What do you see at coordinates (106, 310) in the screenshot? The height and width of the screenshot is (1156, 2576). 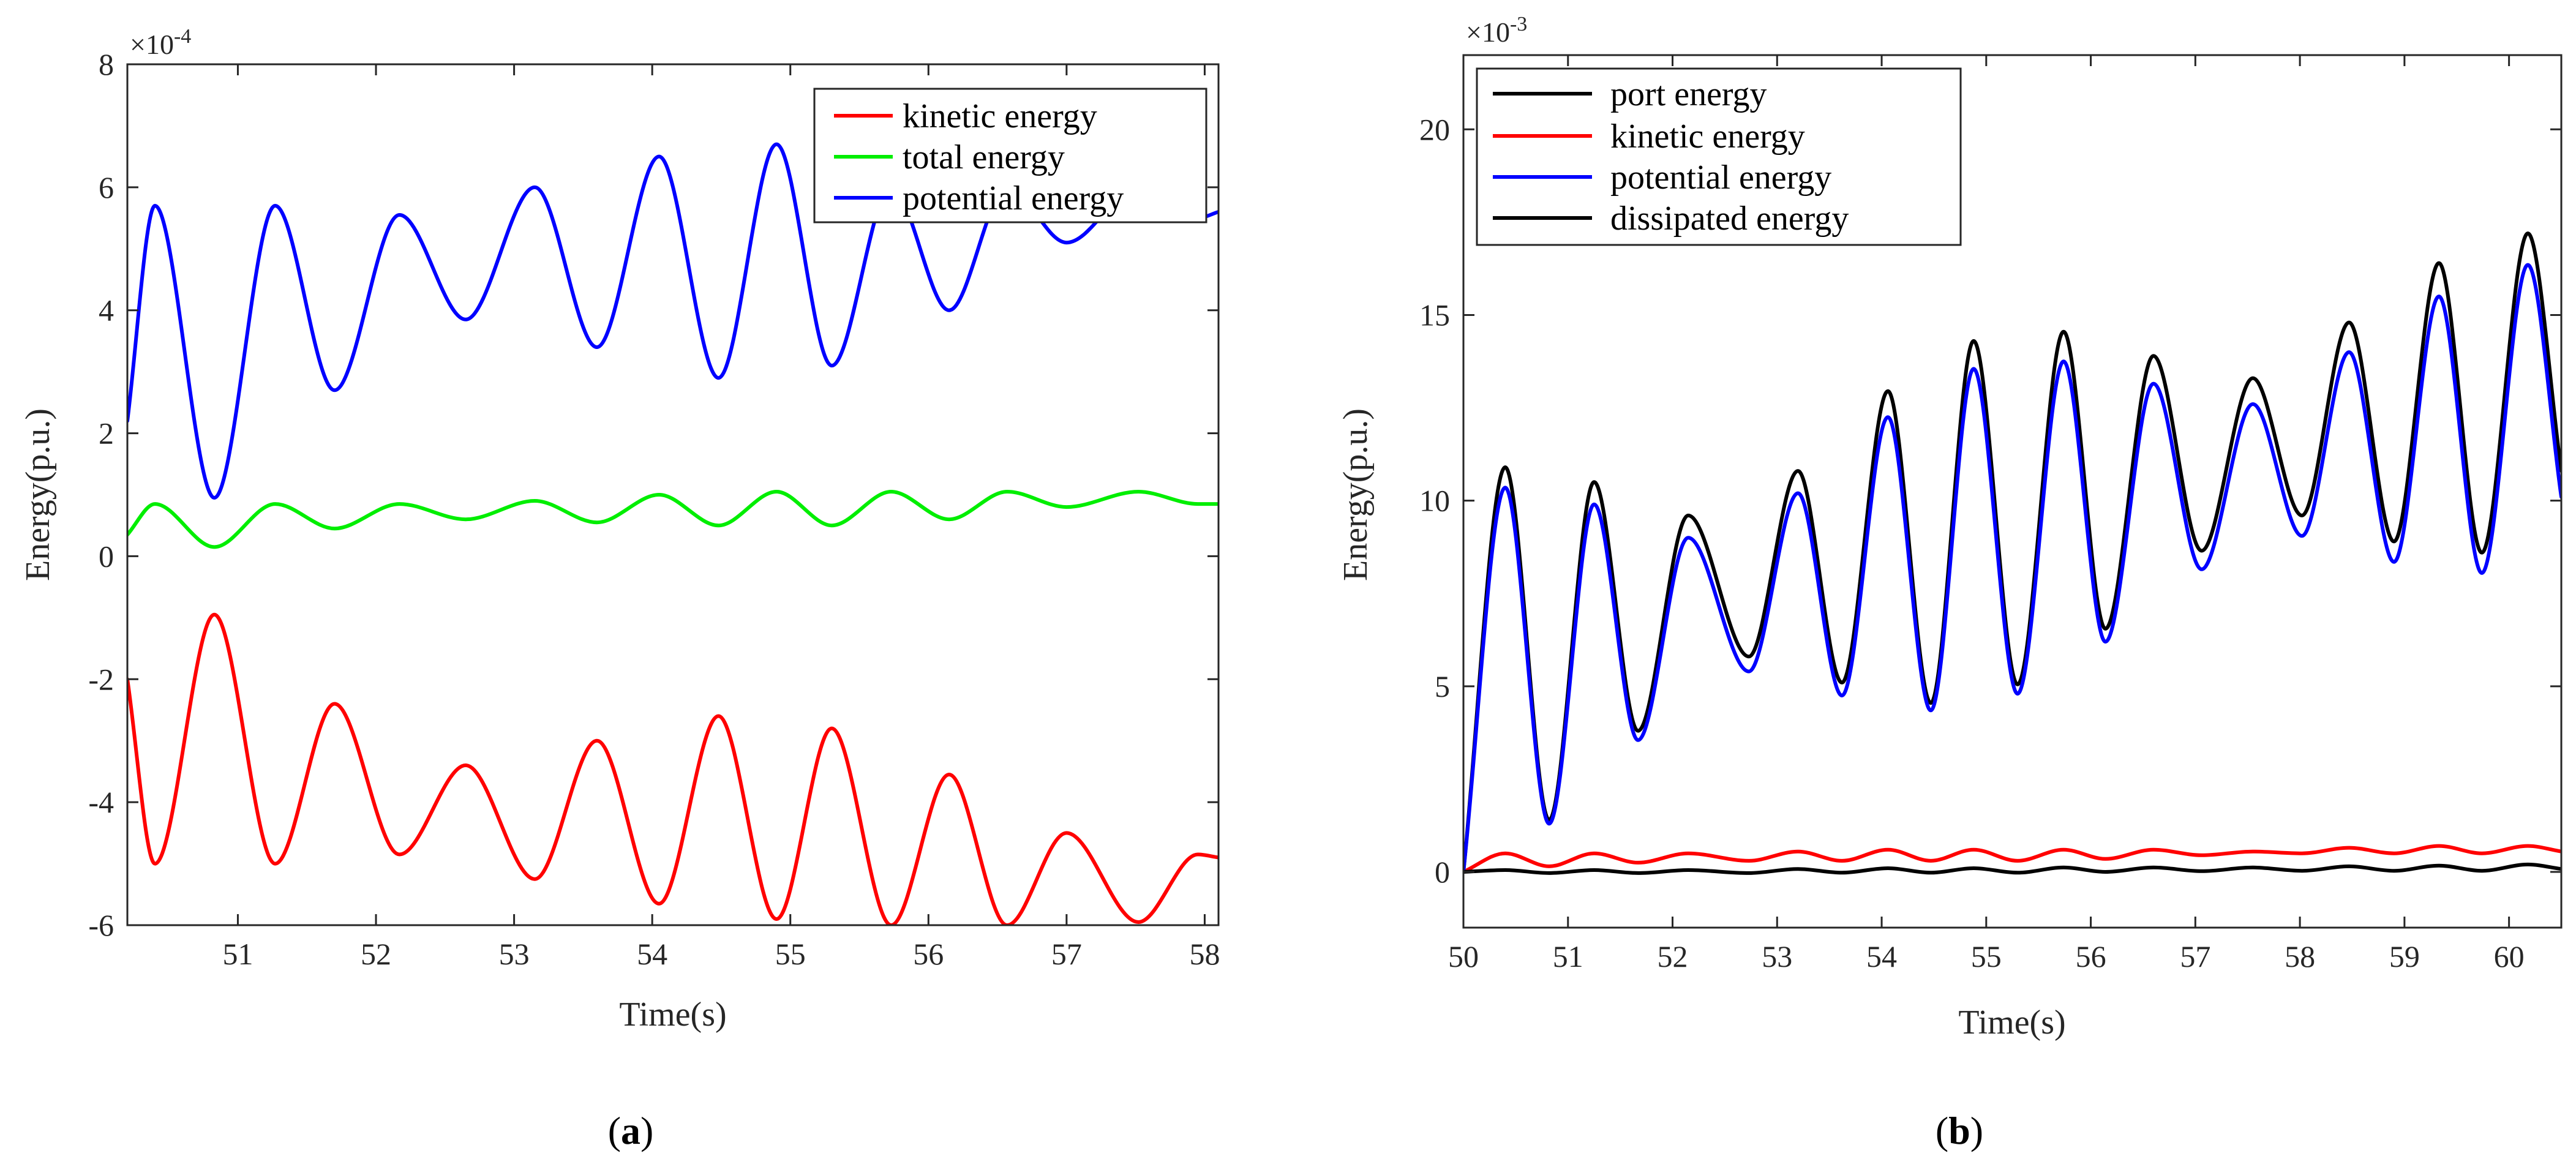 I see `y-tick-label: 4` at bounding box center [106, 310].